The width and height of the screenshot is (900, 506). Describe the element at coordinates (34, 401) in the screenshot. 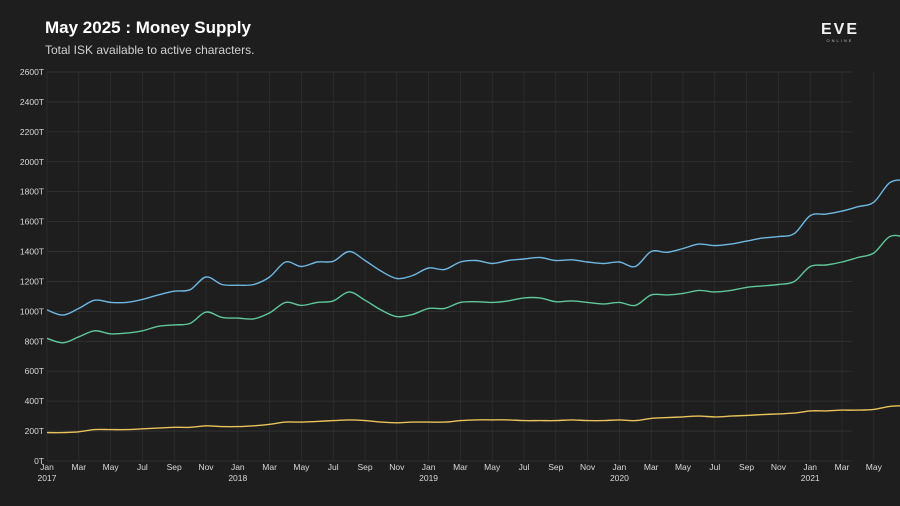

I see `y-tick-label: 400T` at that location.